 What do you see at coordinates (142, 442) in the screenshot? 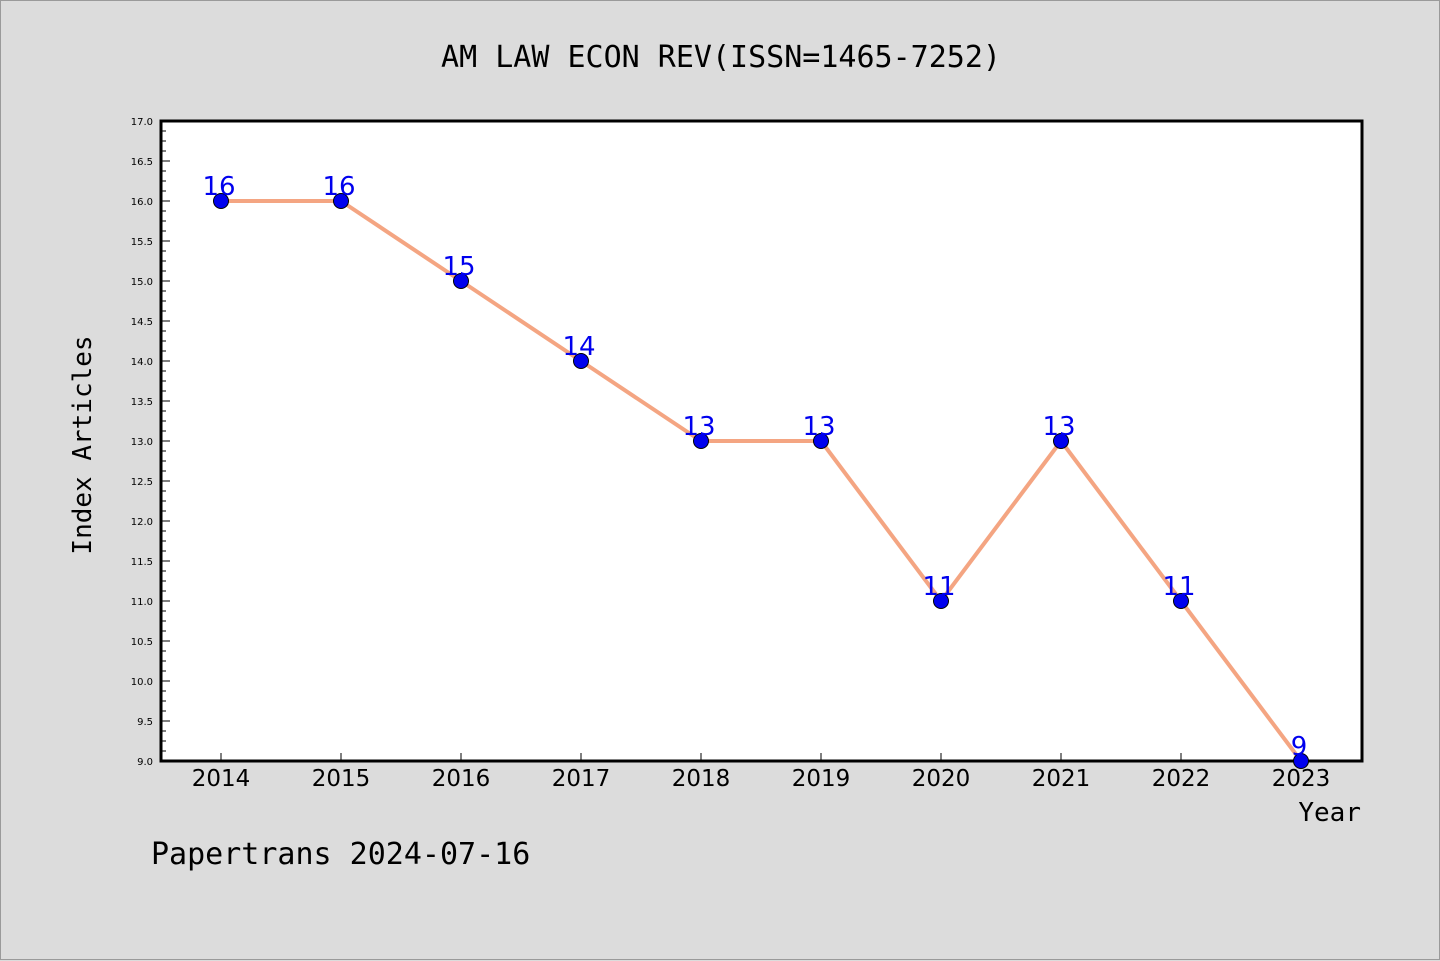
I see `y-tick-label: 13.0` at bounding box center [142, 442].